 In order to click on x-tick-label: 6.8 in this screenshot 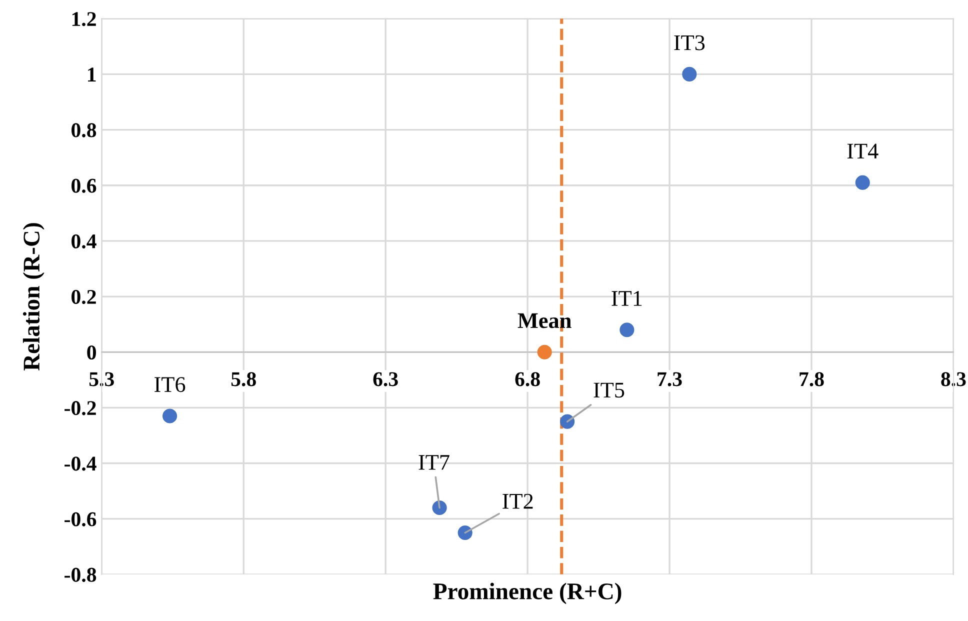, I will do `click(527, 379)`.